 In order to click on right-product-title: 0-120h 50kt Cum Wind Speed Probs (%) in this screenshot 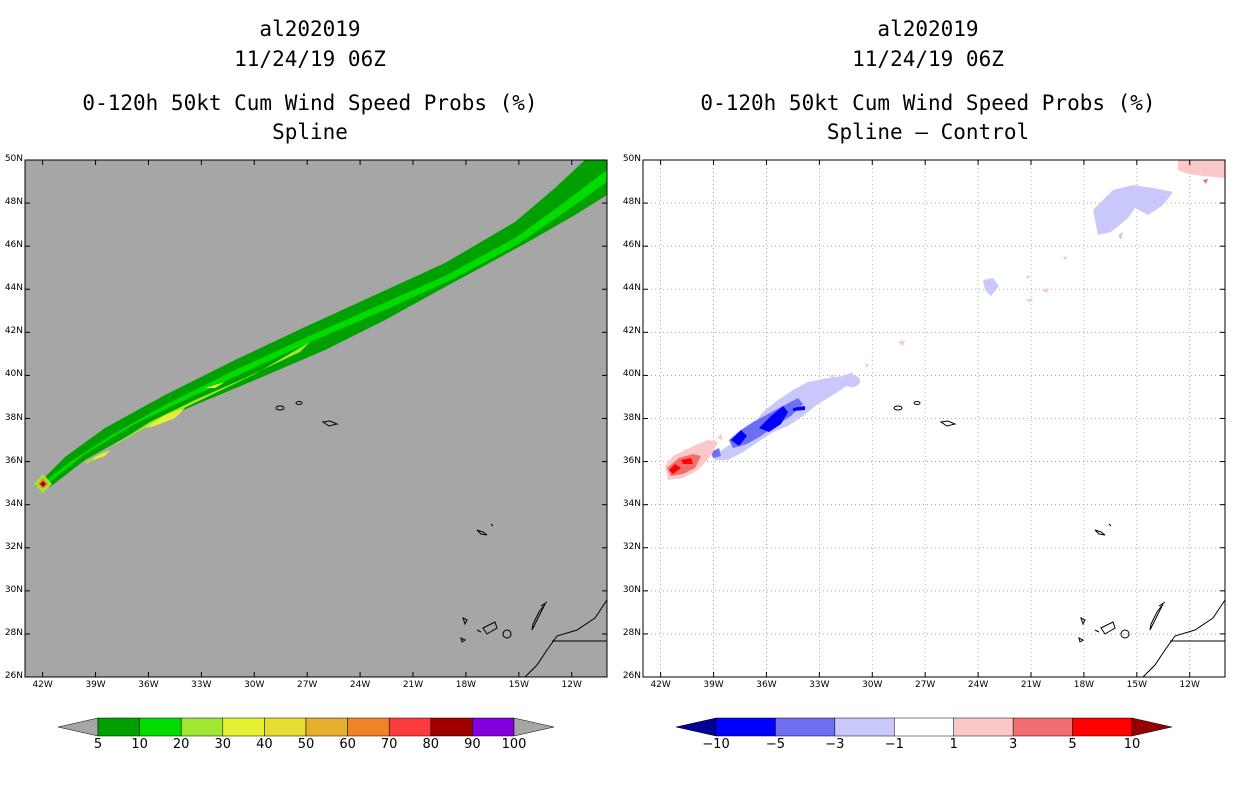, I will do `click(928, 103)`.